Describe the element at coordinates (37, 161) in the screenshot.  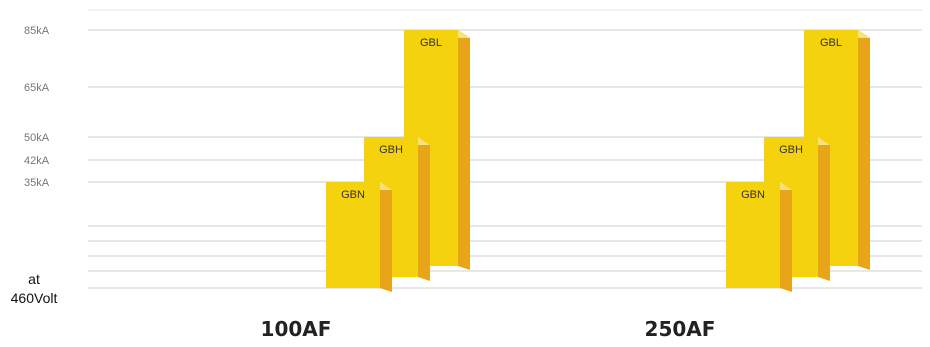
I see `y-tick-label-42kA: 42kA` at that location.